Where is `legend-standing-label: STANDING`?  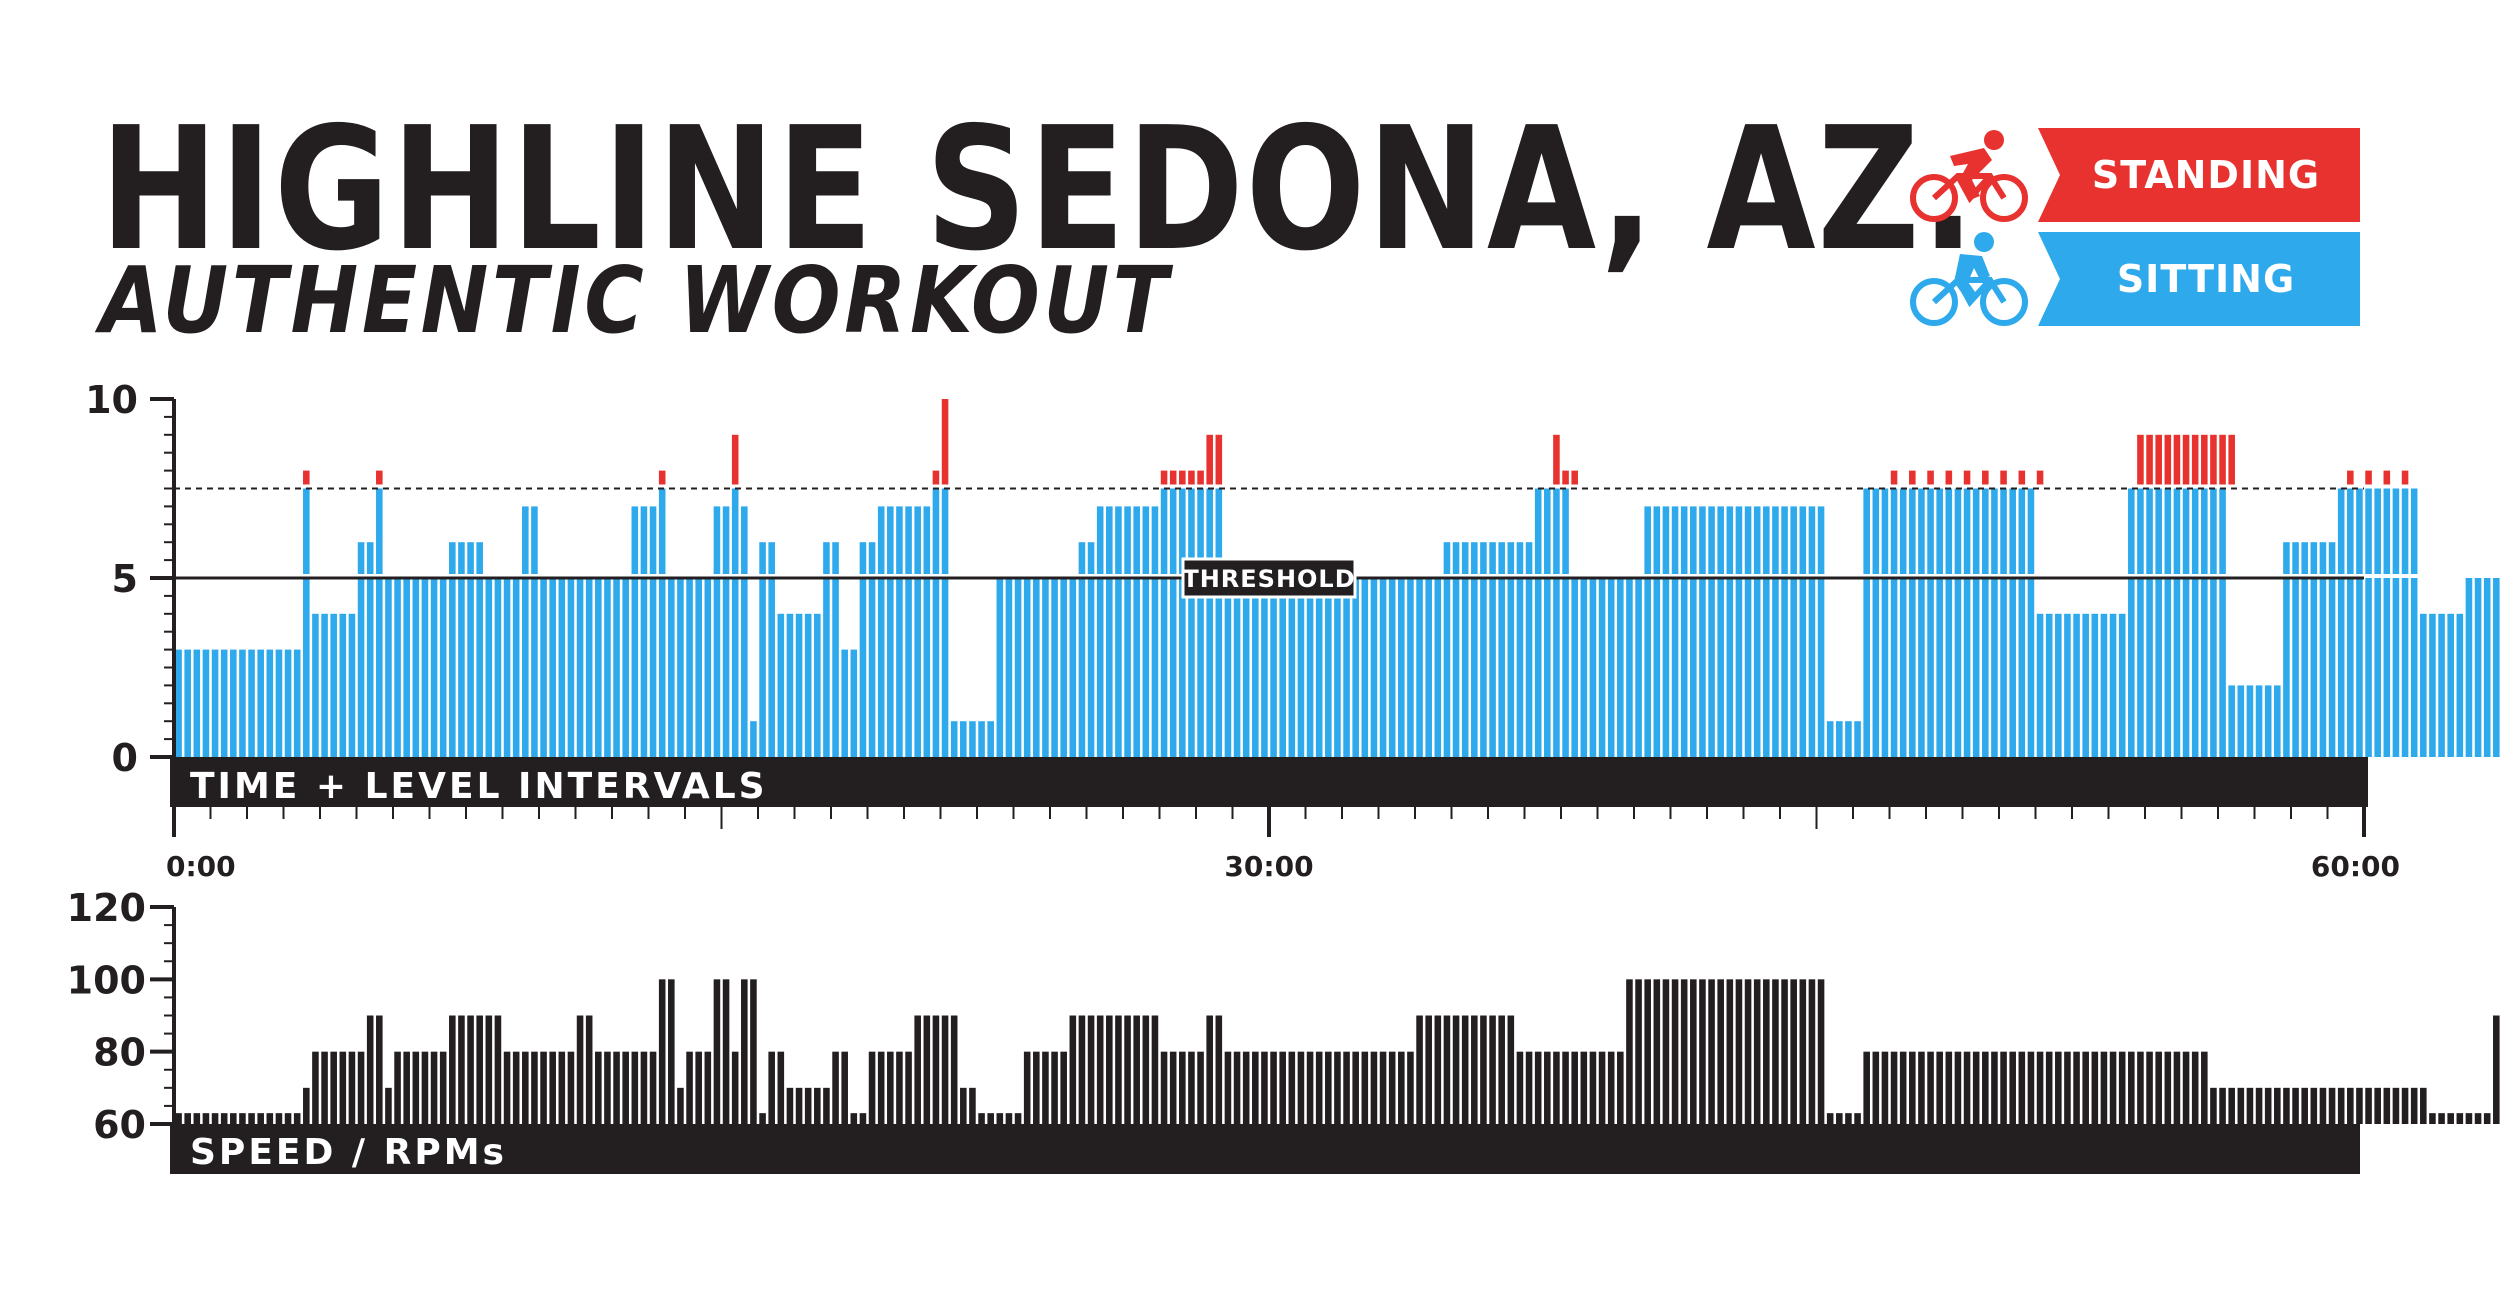 legend-standing-label: STANDING is located at coordinates (2206, 175).